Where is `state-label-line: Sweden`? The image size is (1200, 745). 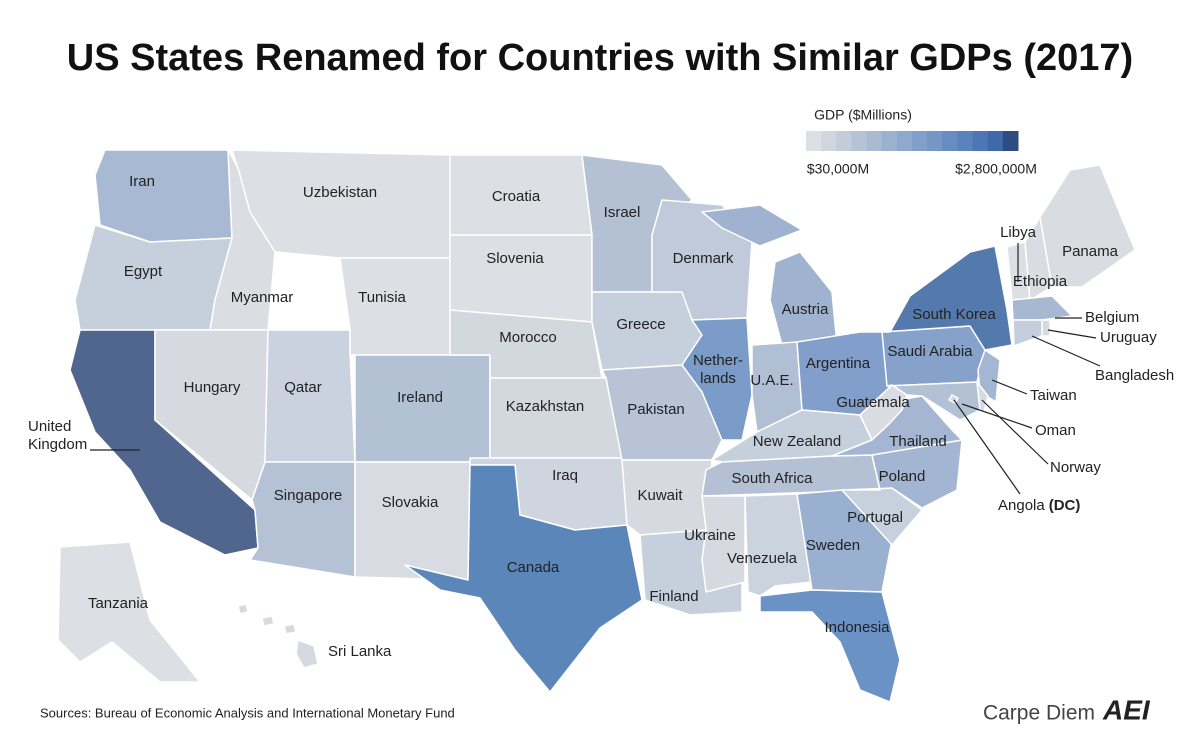
state-label-line: Sweden is located at coordinates (833, 545).